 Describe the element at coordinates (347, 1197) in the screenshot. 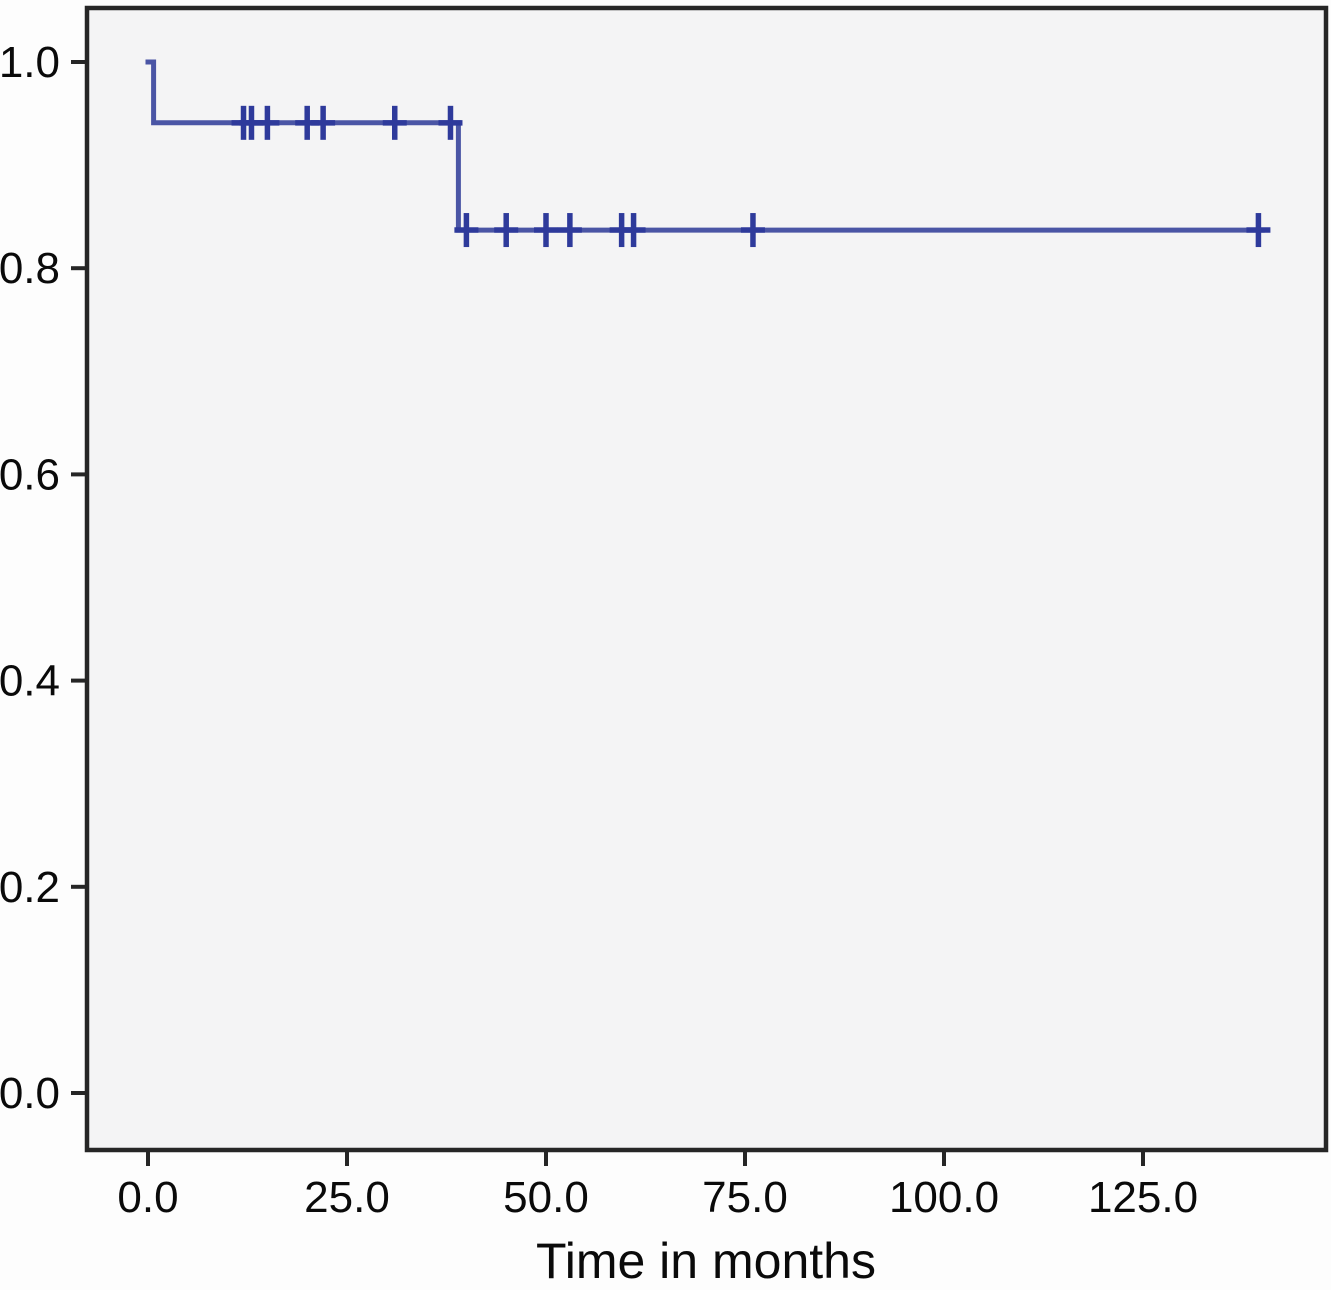

I see `x-tick-label: 25.0` at that location.